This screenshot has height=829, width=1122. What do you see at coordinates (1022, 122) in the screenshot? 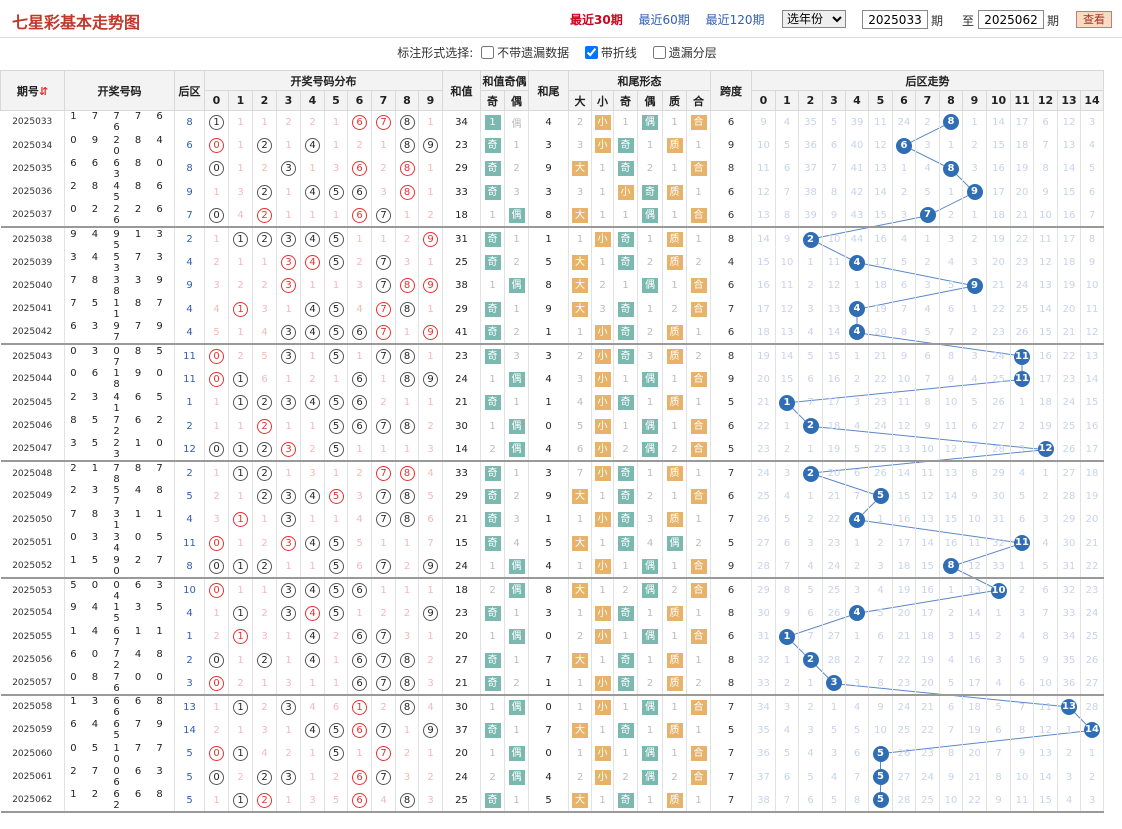
I see `trend-cell: 17` at bounding box center [1022, 122].